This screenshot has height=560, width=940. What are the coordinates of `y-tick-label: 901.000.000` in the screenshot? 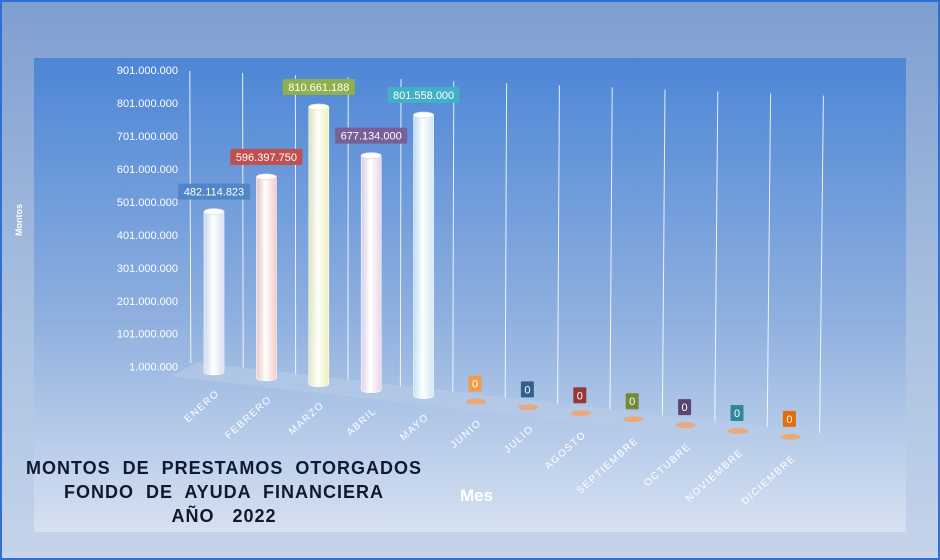 It's located at (147, 71).